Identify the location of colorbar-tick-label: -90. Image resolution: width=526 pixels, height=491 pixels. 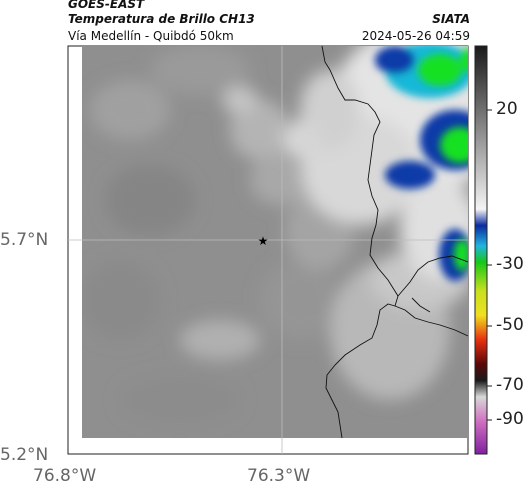
(510, 419).